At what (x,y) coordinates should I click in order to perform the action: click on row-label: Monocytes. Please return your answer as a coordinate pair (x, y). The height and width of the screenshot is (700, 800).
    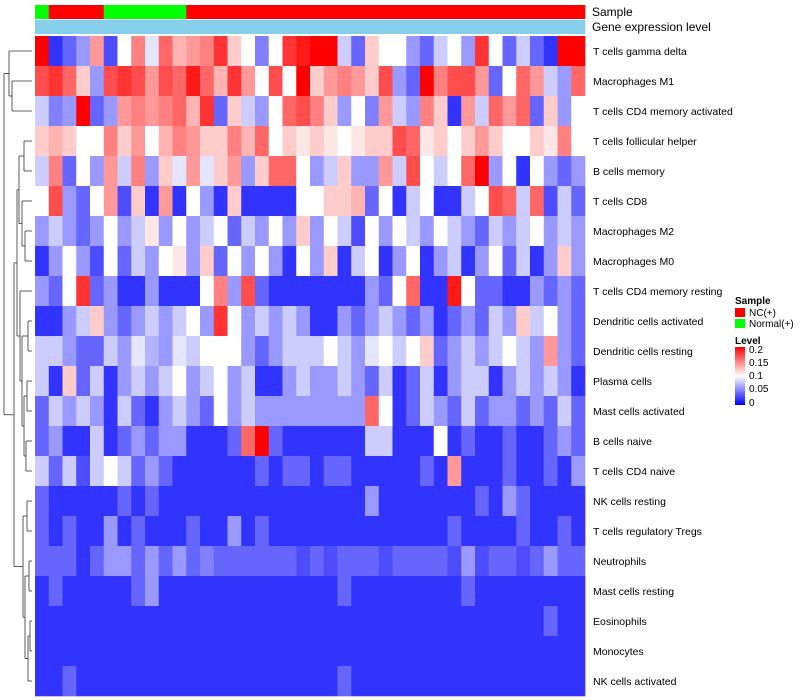
    Looking at the image, I should click on (618, 652).